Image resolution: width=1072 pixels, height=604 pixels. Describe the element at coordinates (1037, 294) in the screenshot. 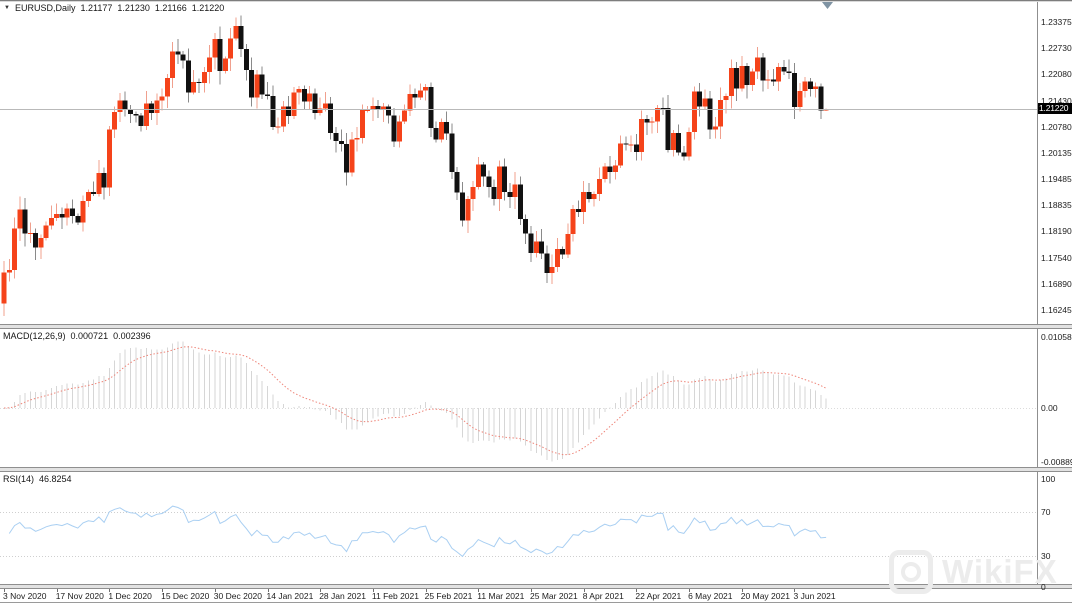

I see `axis-divider-line` at that location.